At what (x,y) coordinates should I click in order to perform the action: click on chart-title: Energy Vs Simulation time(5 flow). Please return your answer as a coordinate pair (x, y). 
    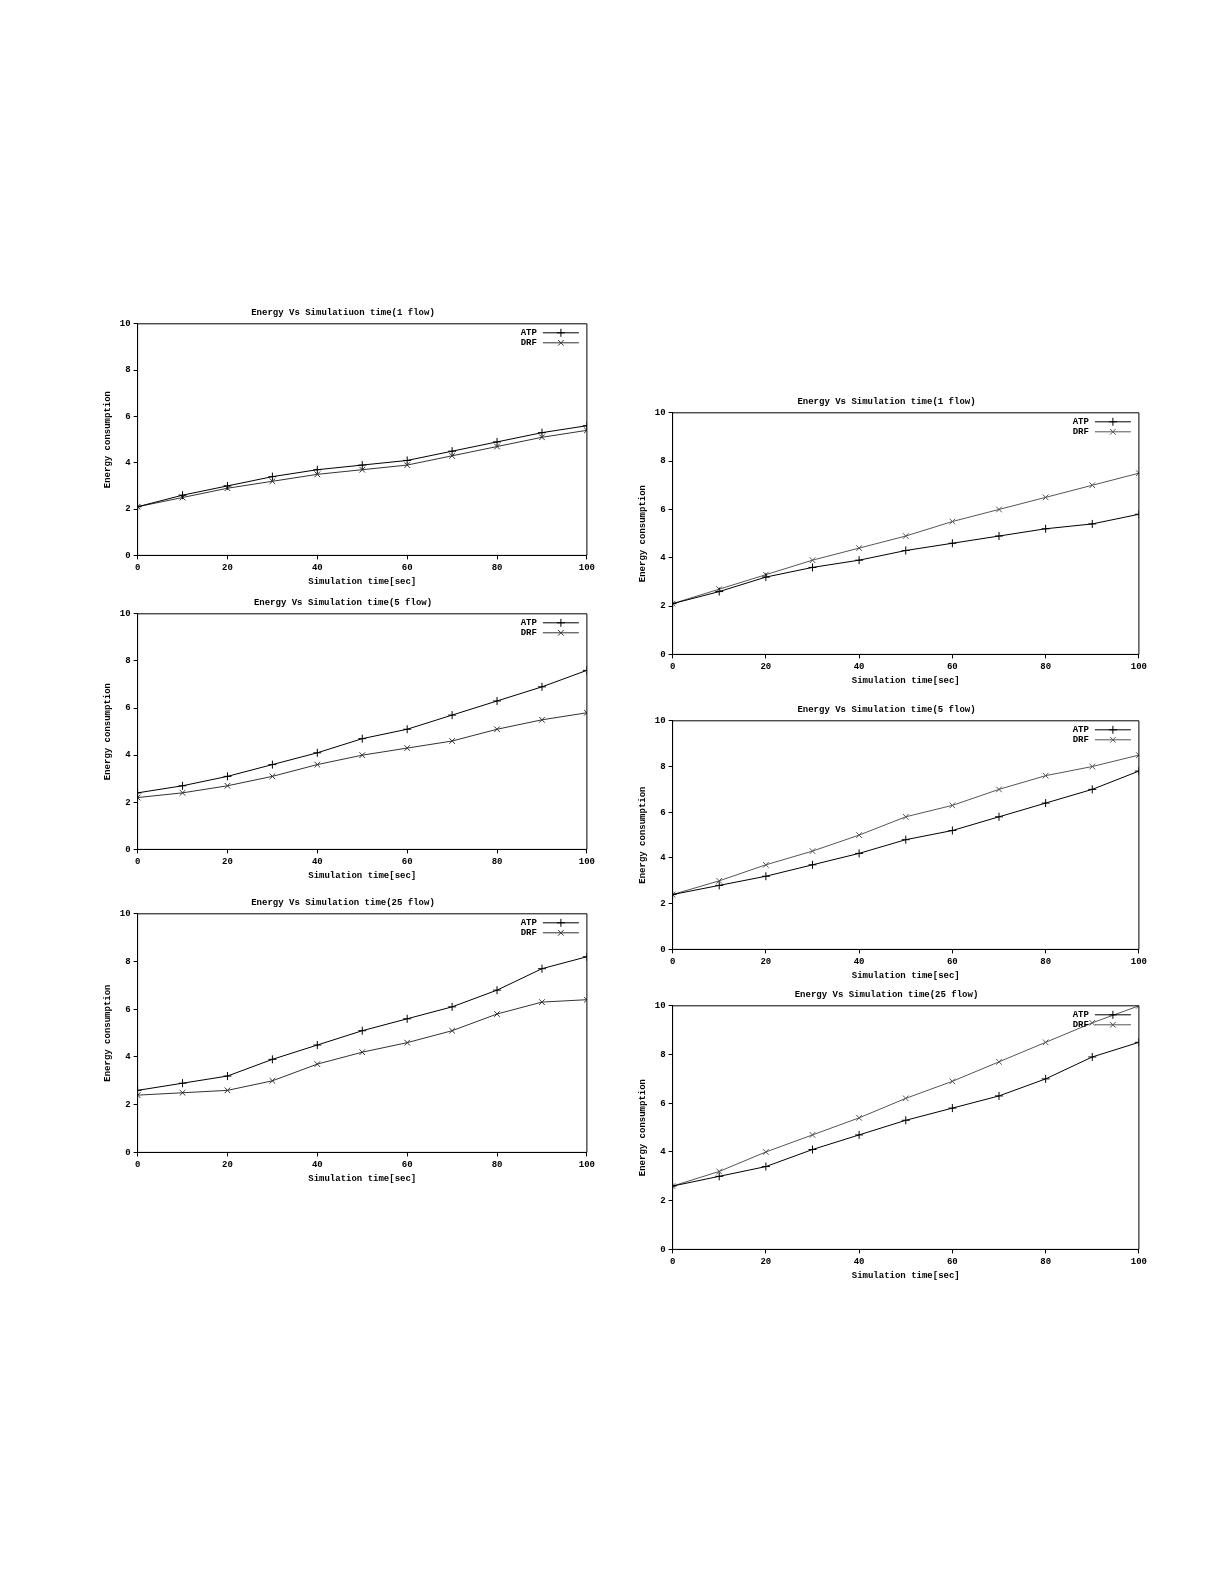
    Looking at the image, I should click on (886, 709).